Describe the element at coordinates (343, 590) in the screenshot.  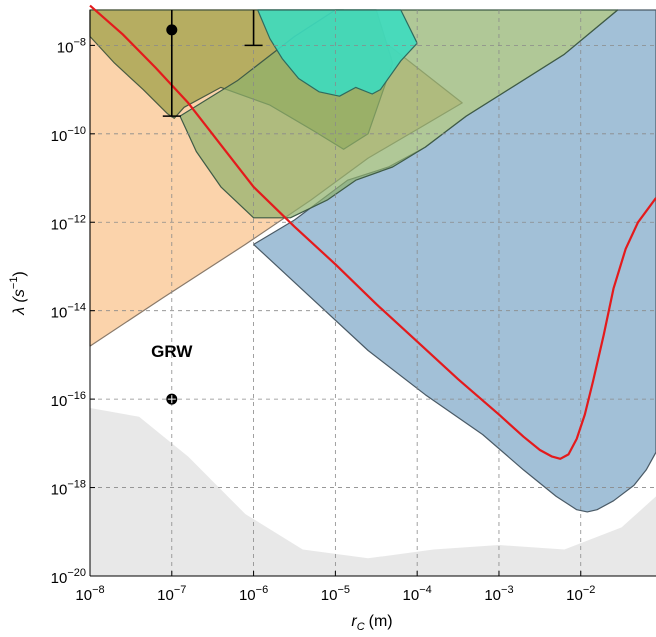
I see `x-tick-exp: −5` at that location.